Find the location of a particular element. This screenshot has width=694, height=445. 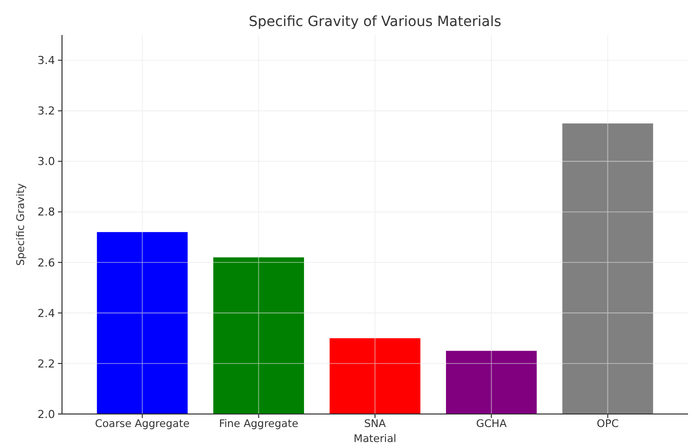

x-axis-title: Material is located at coordinates (375, 439).